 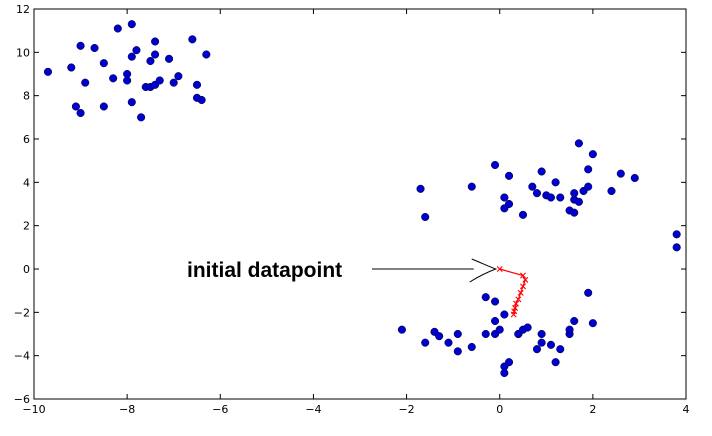 I want to click on x-tick-label: 2, so click(x=592, y=409).